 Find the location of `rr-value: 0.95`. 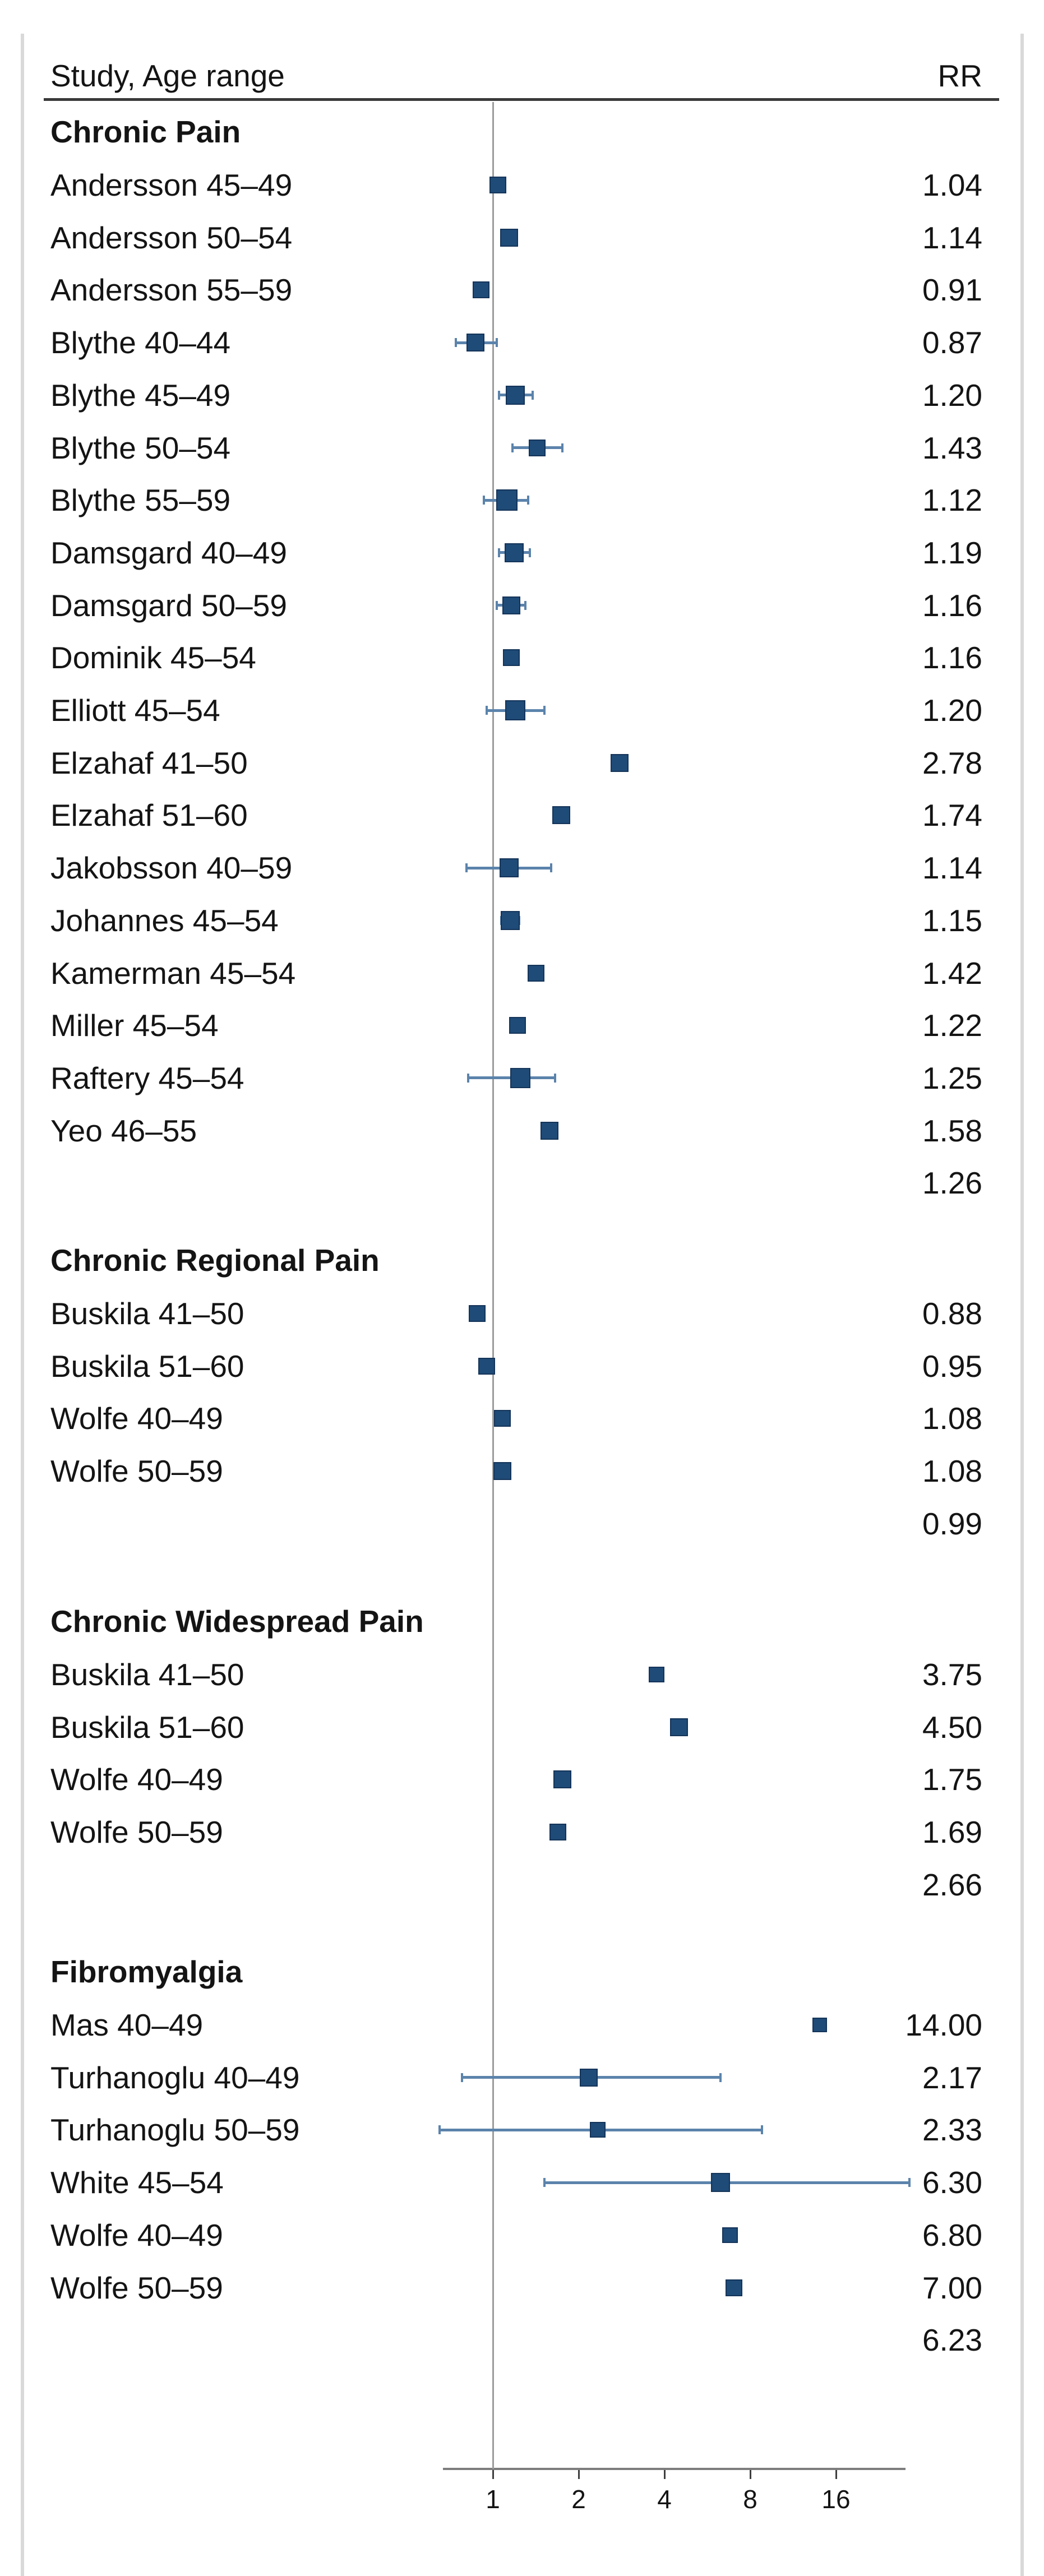

rr-value: 0.95 is located at coordinates (952, 1366).